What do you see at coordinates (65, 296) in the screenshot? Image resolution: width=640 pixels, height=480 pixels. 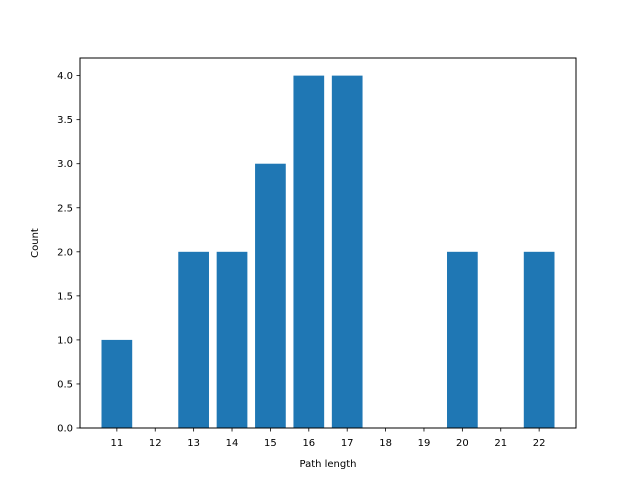 I see `y-tick-label: 1.5` at bounding box center [65, 296].